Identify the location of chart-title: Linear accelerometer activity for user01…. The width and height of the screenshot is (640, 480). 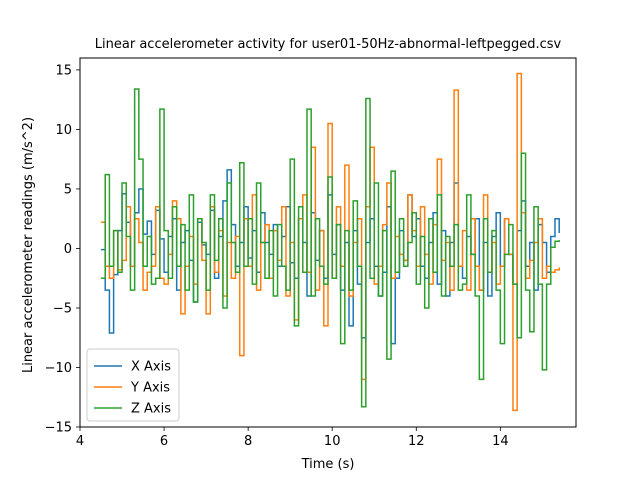
(328, 44).